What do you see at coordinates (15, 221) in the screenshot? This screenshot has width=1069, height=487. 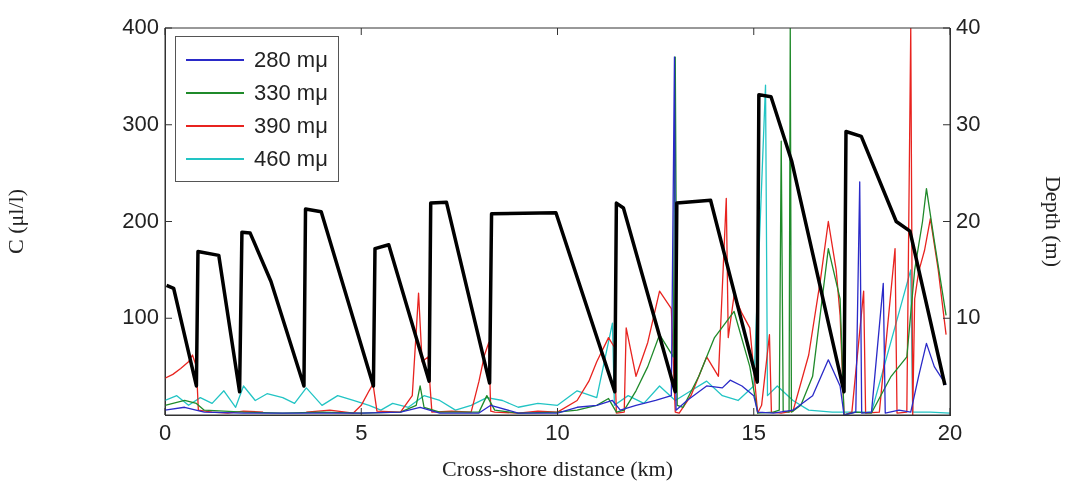 I see `y-axis-title: C (μl/l)` at bounding box center [15, 221].